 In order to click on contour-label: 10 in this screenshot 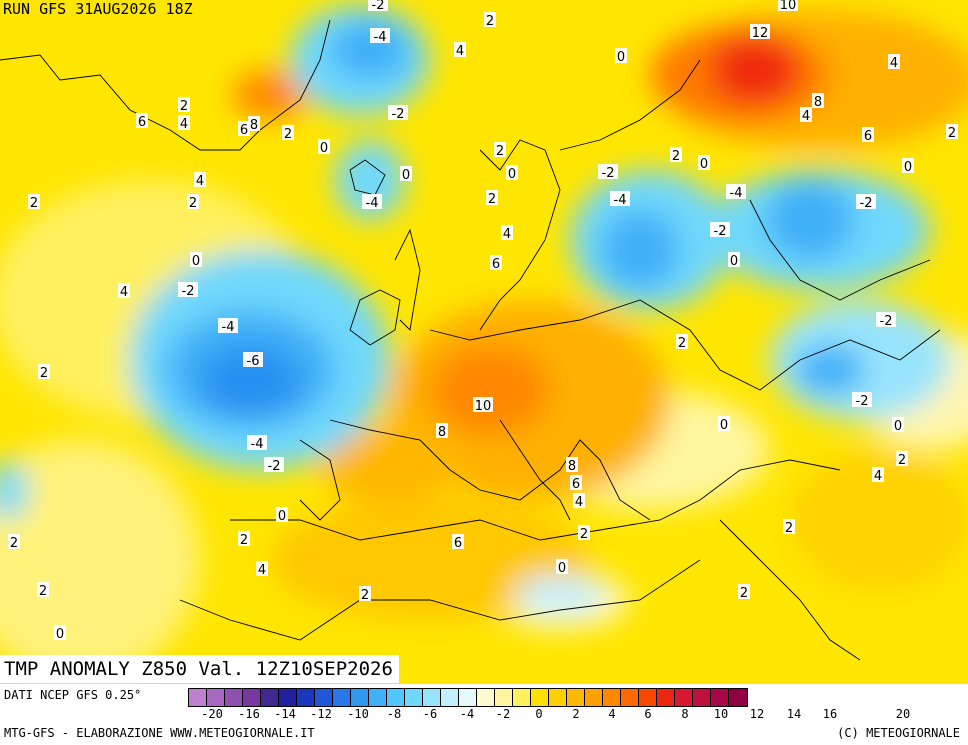, I will do `click(483, 405)`.